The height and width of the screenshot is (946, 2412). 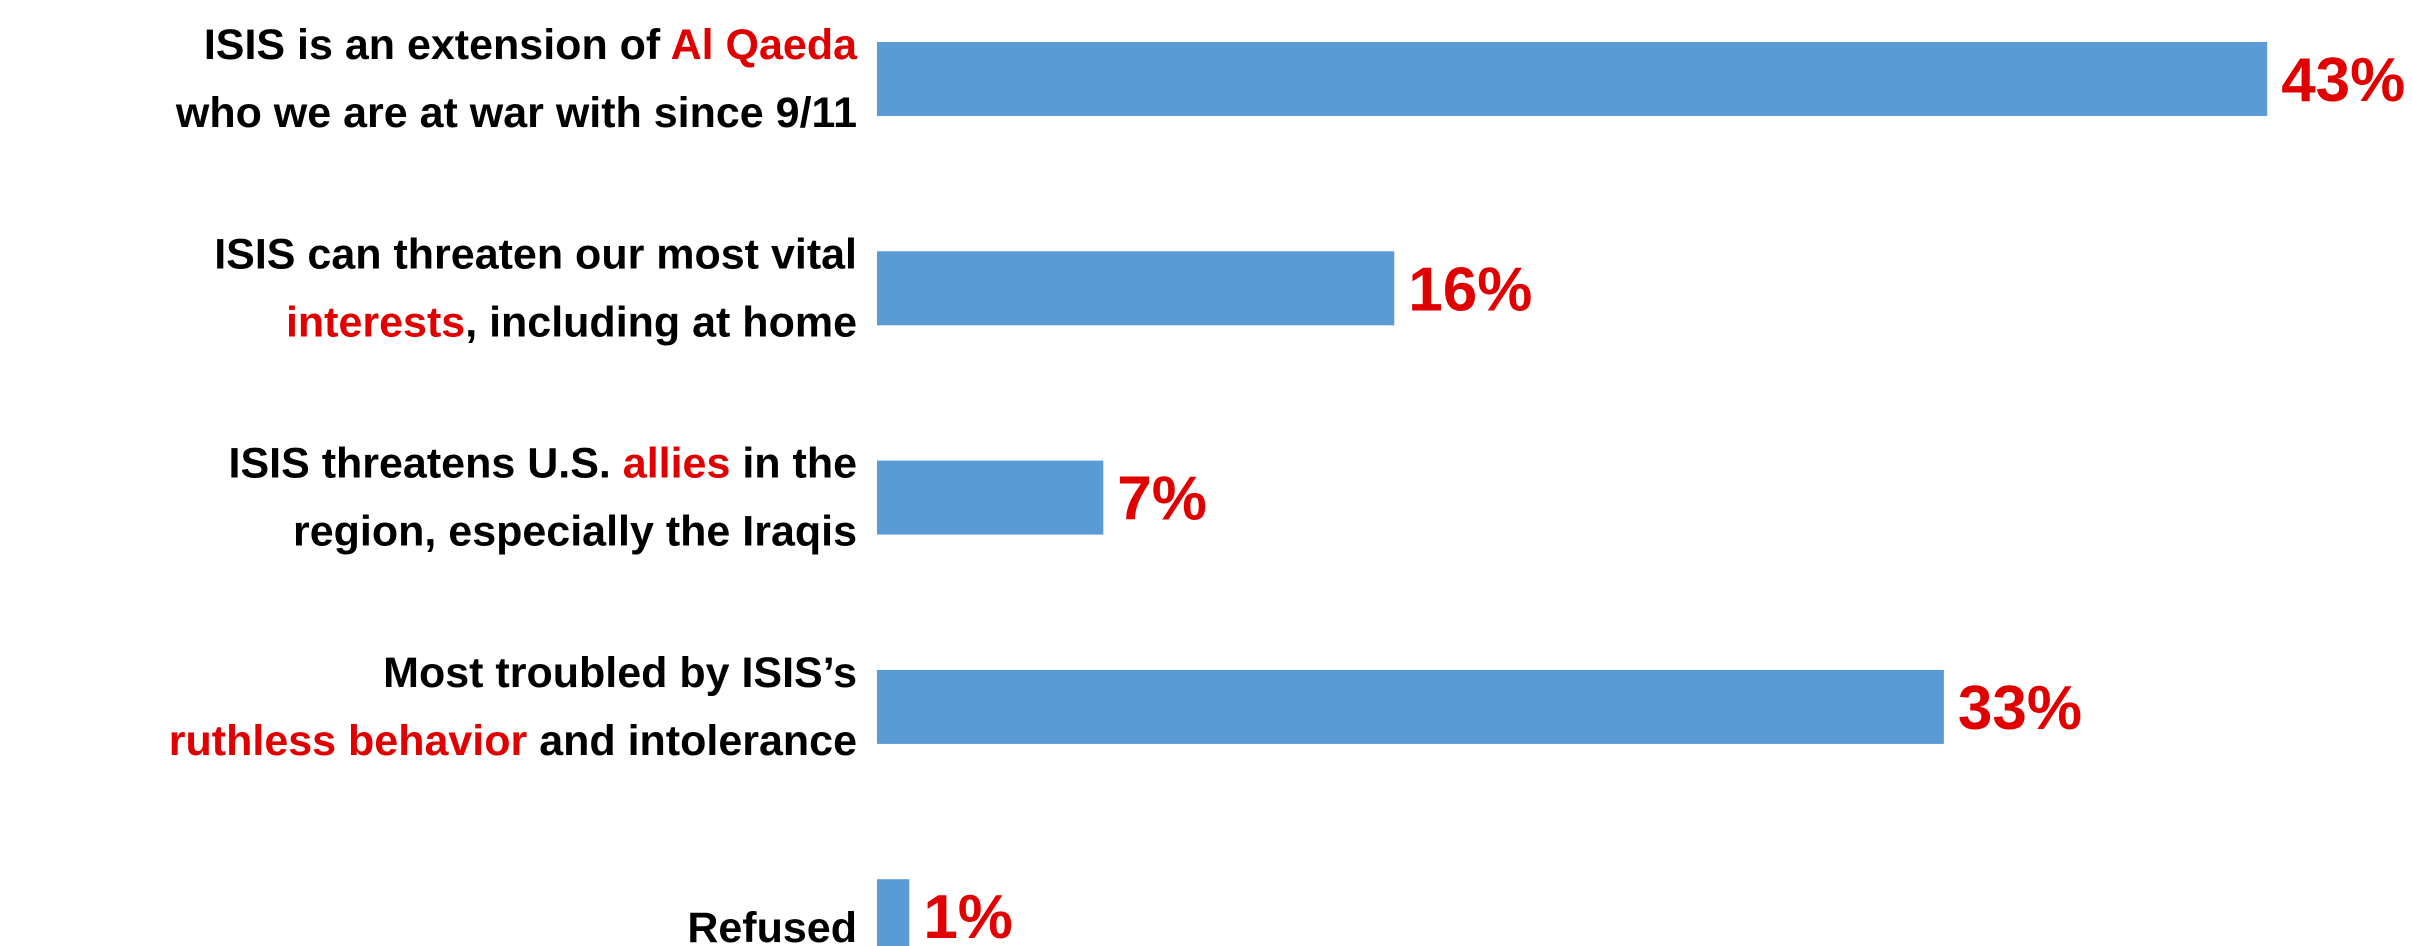 I want to click on label-text: region, especially the Iraqis, so click(x=575, y=532).